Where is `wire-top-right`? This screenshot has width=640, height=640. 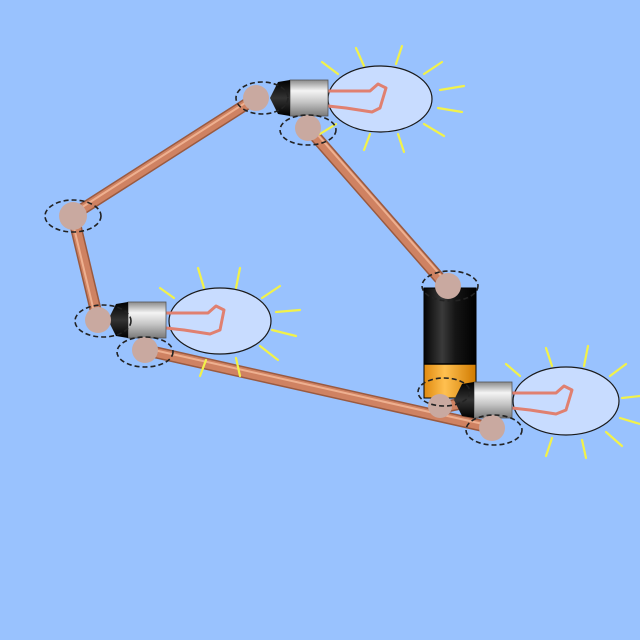
wire-top-right is located at coordinates (378, 208).